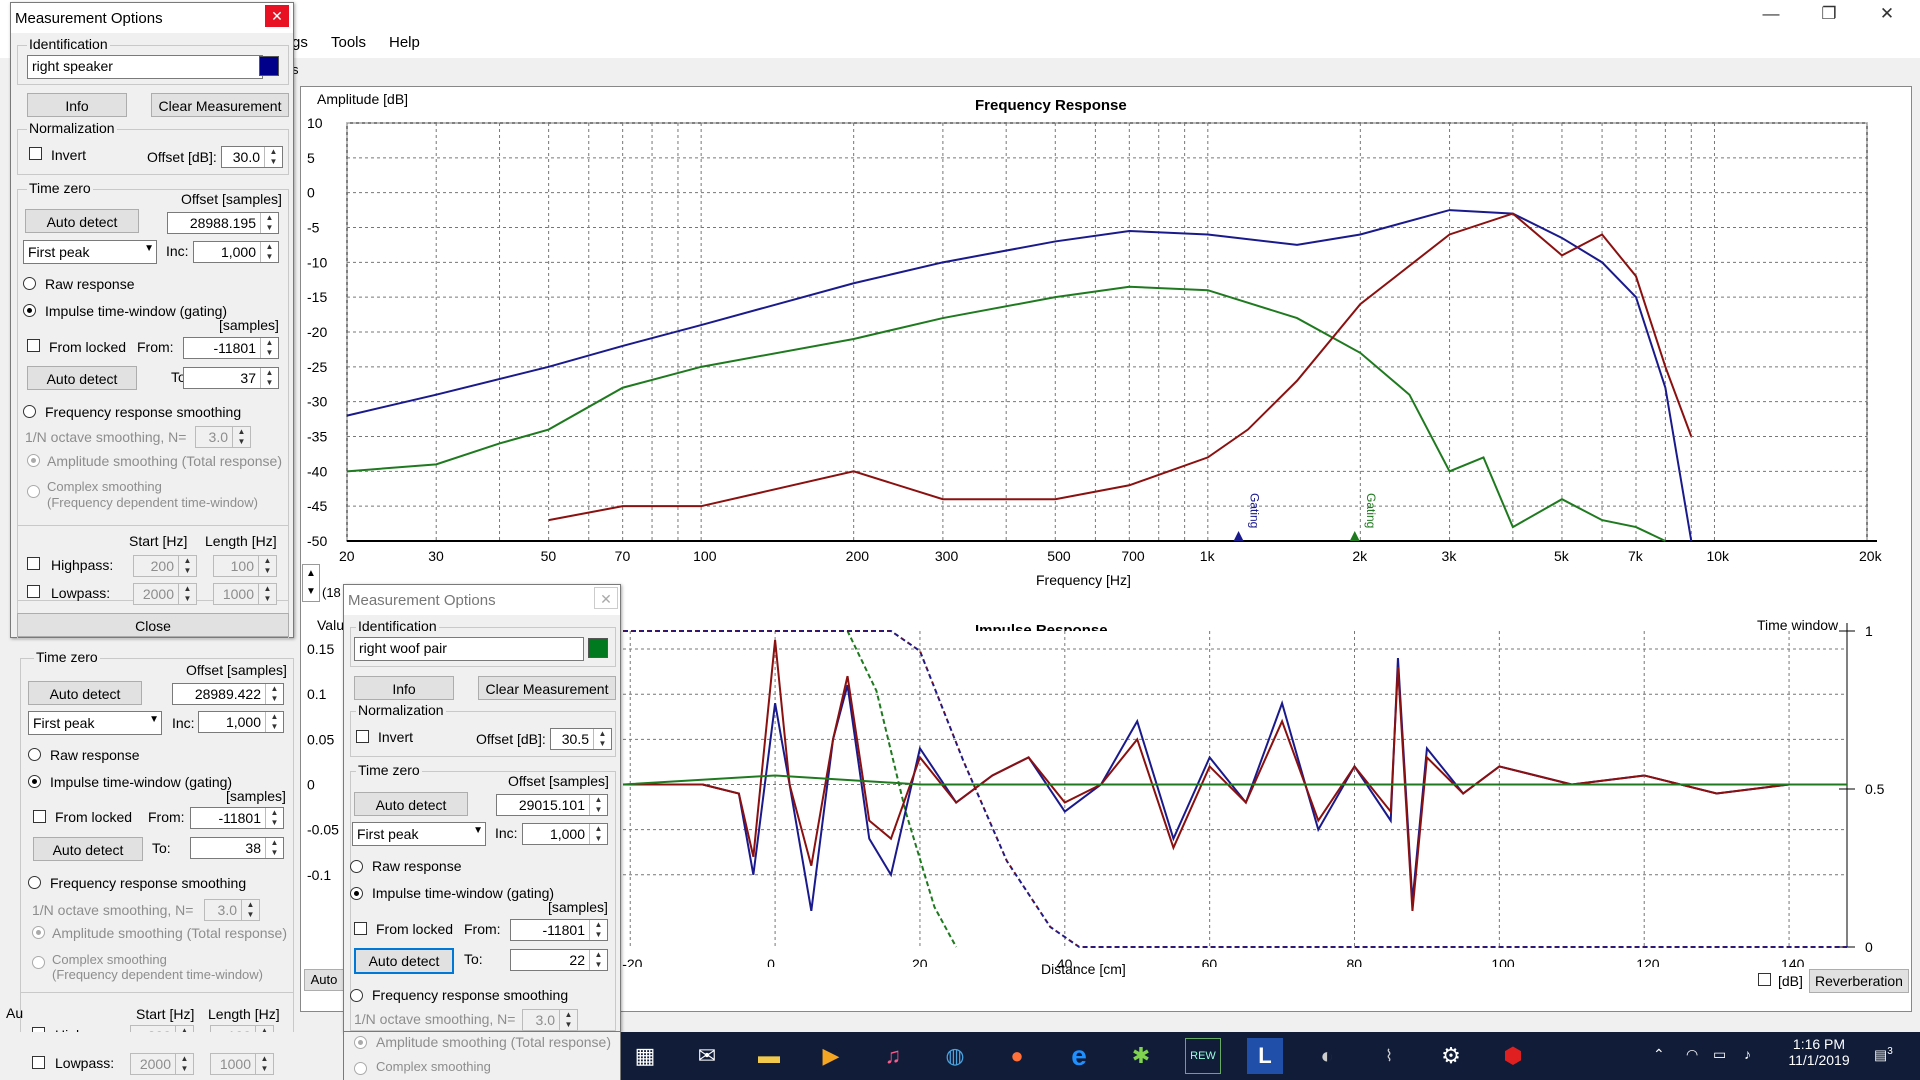 The width and height of the screenshot is (1920, 1080). I want to click on firefox-icon: ●, so click(1017, 1055).